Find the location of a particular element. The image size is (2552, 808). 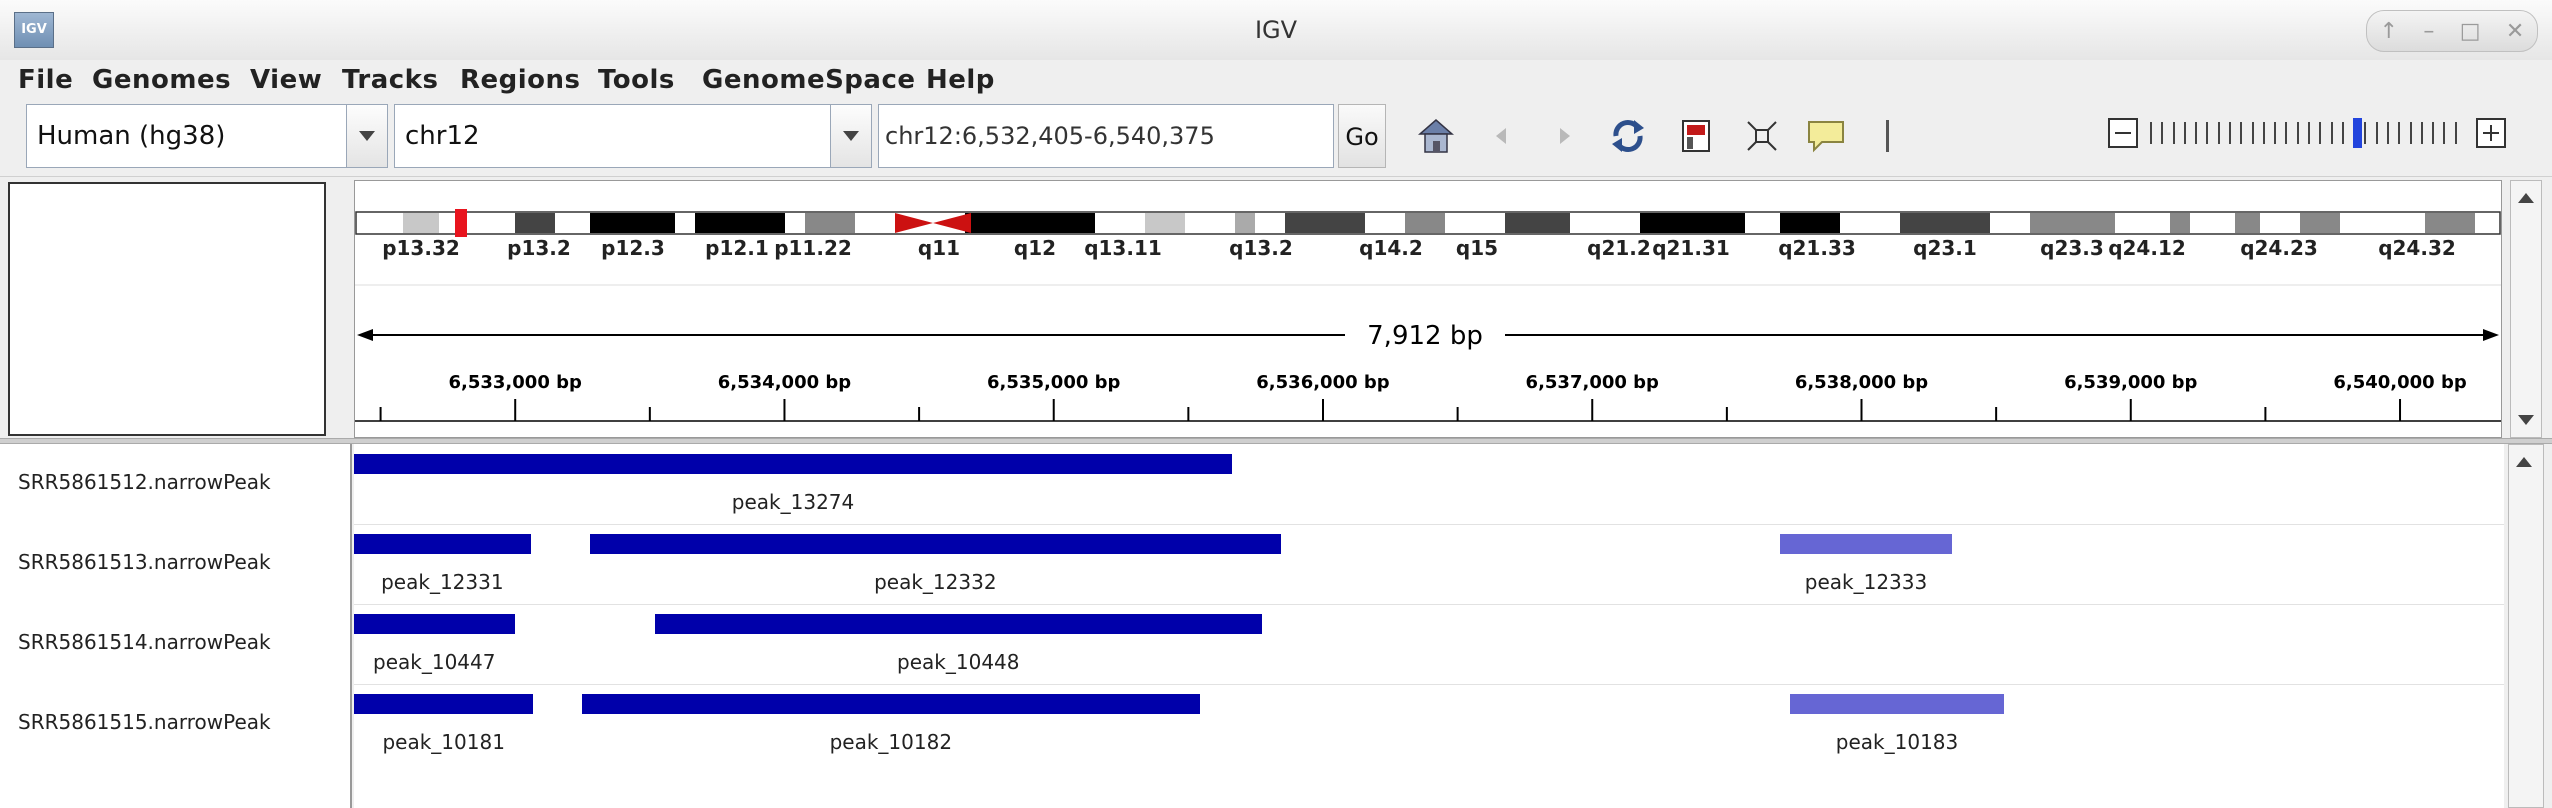

peak-label: peak_13274 is located at coordinates (793, 502).